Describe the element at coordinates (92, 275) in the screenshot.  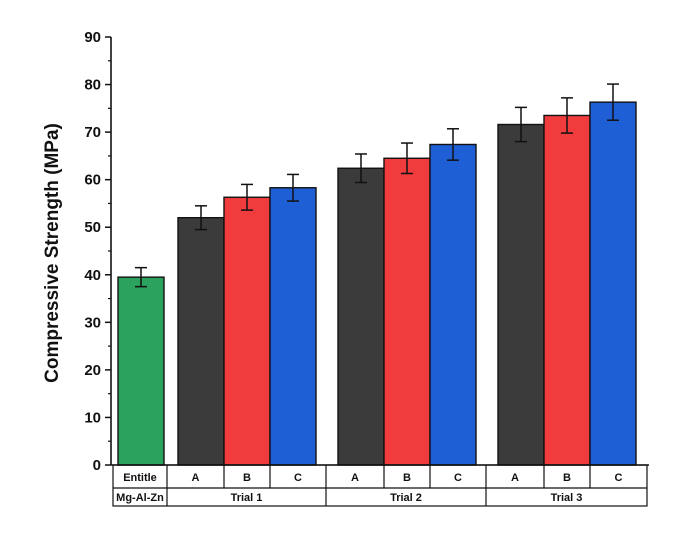
I see `y-tick-label: 40` at that location.